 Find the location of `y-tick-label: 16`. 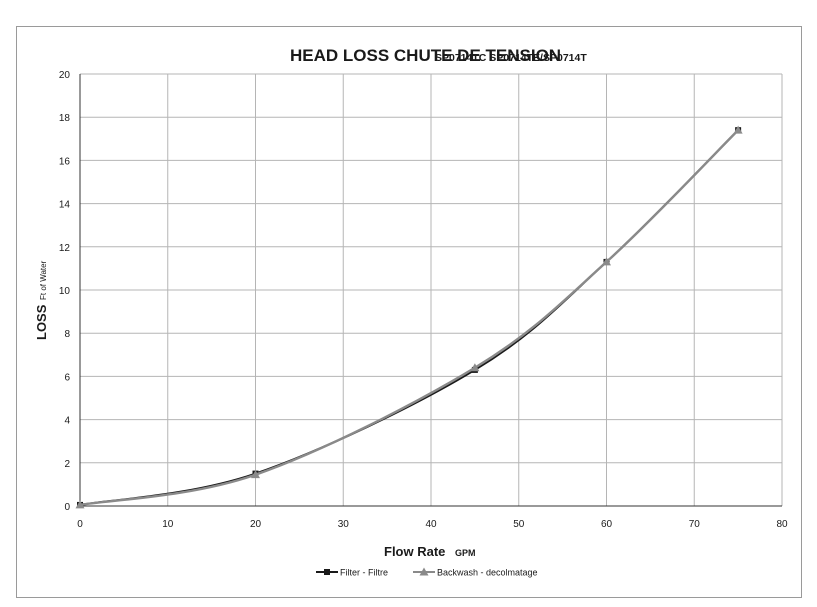

y-tick-label: 16 is located at coordinates (65, 161).